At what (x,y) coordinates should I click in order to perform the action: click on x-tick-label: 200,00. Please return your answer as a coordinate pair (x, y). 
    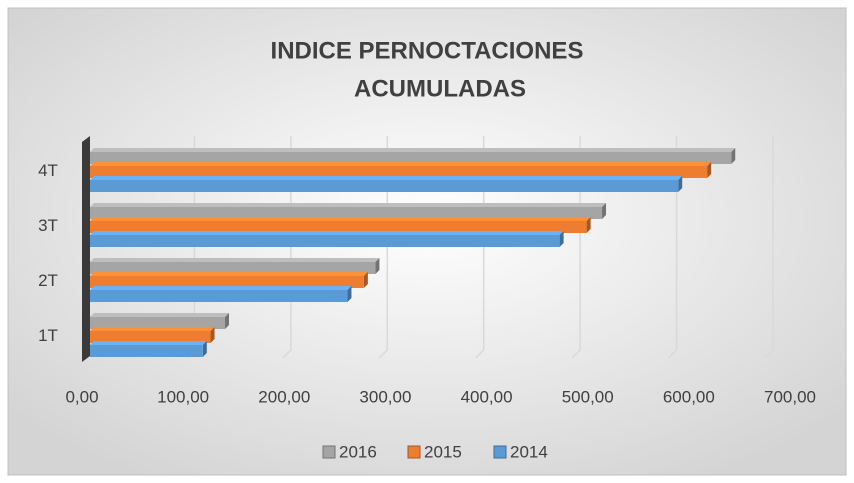
    Looking at the image, I should click on (284, 396).